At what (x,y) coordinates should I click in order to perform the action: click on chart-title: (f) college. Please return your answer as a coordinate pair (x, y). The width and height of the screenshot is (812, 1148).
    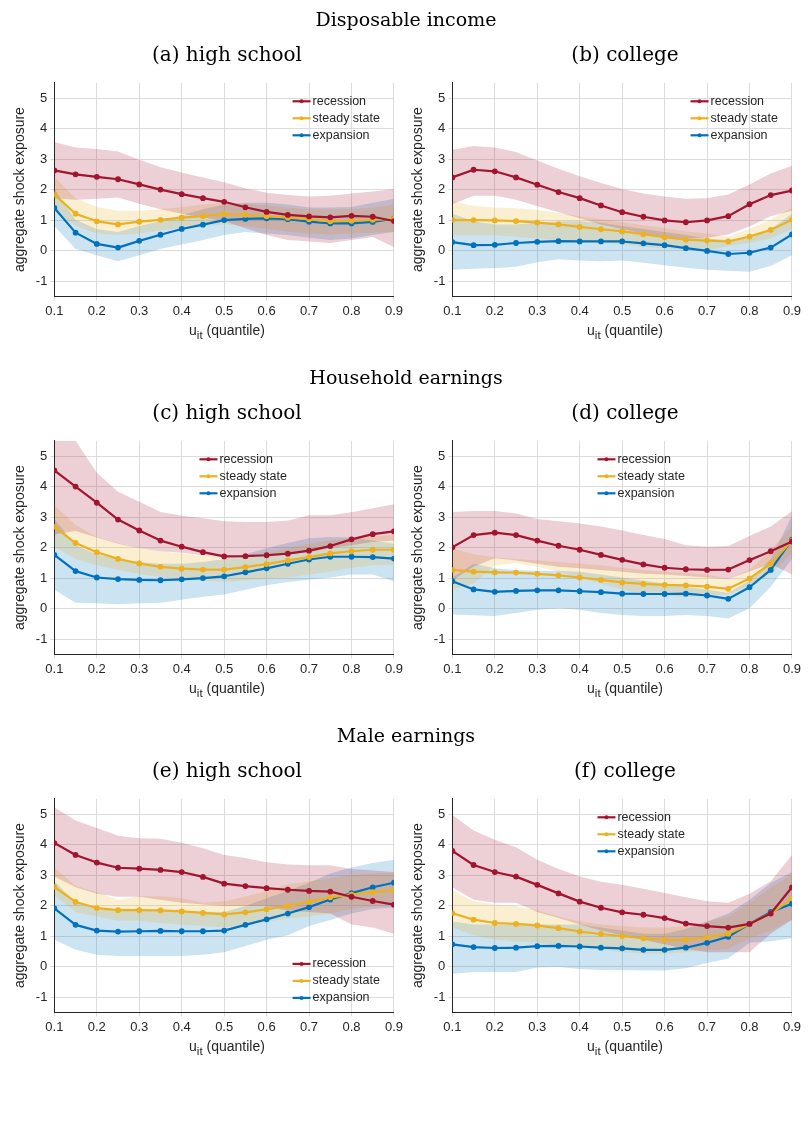
    Looking at the image, I should click on (625, 771).